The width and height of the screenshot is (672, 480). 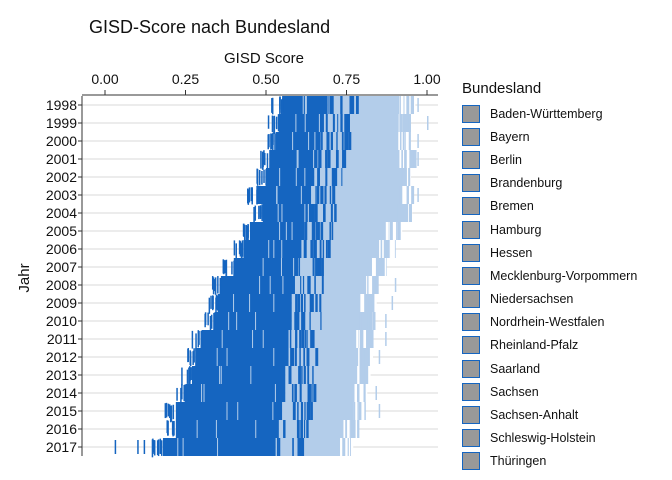 I want to click on legend-label: Sachsen-Anhalt, so click(x=534, y=415).